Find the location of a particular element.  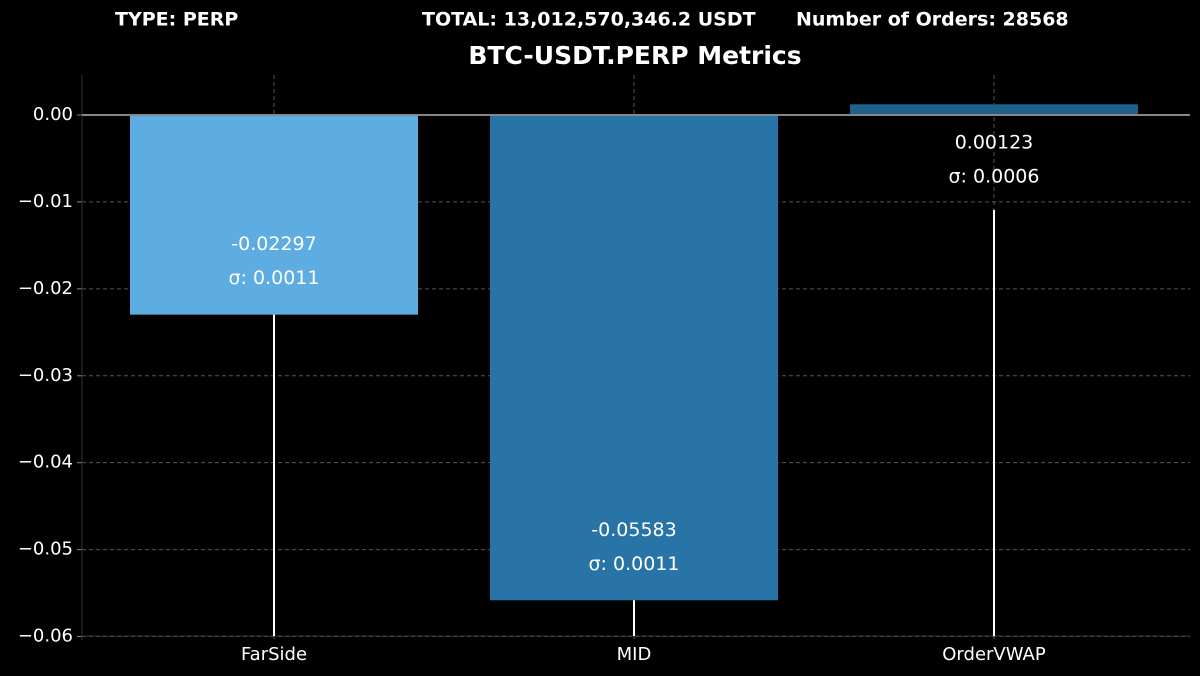

chart-title: BTC-USDT.PERP Metrics is located at coordinates (634, 55).